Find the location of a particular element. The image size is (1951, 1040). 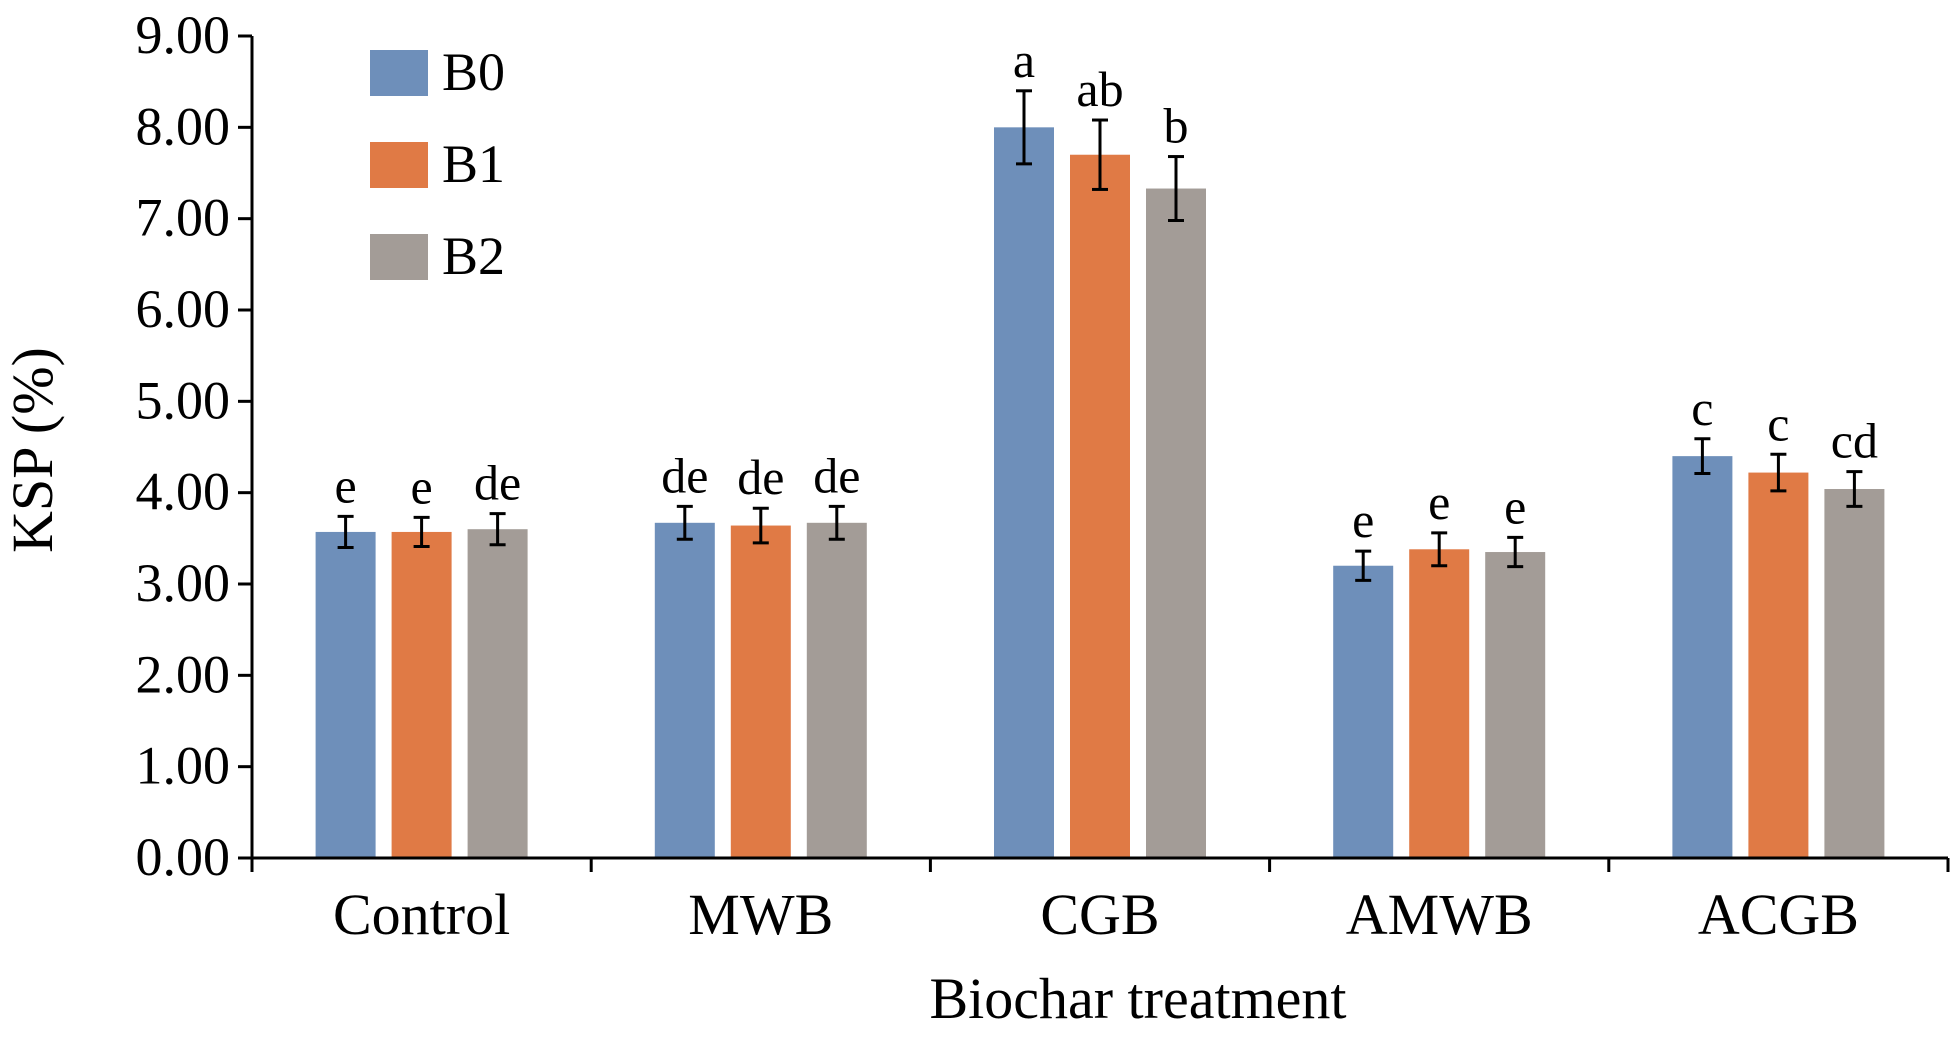

bar-B0-Control is located at coordinates (345, 694).